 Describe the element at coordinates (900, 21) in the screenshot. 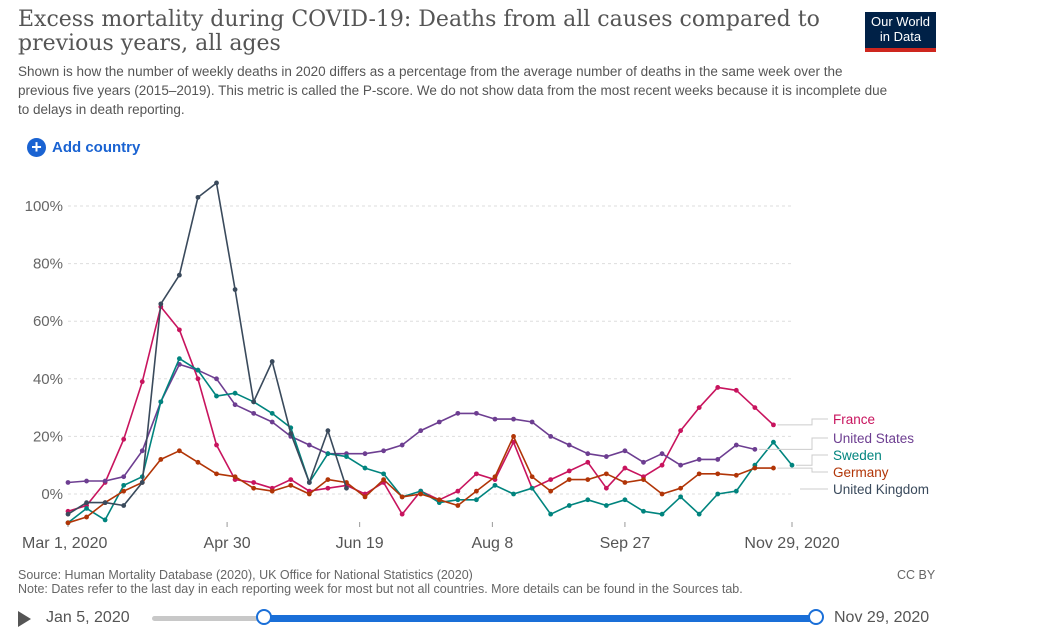

I see `logo-line-1: Our World` at that location.